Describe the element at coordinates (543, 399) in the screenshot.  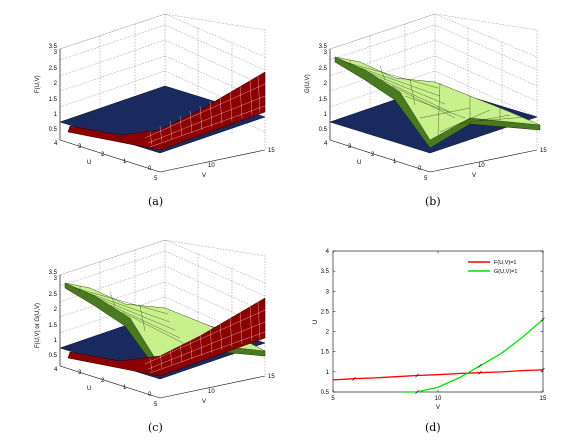
I see `panel-d-xtick-label: 15` at that location.